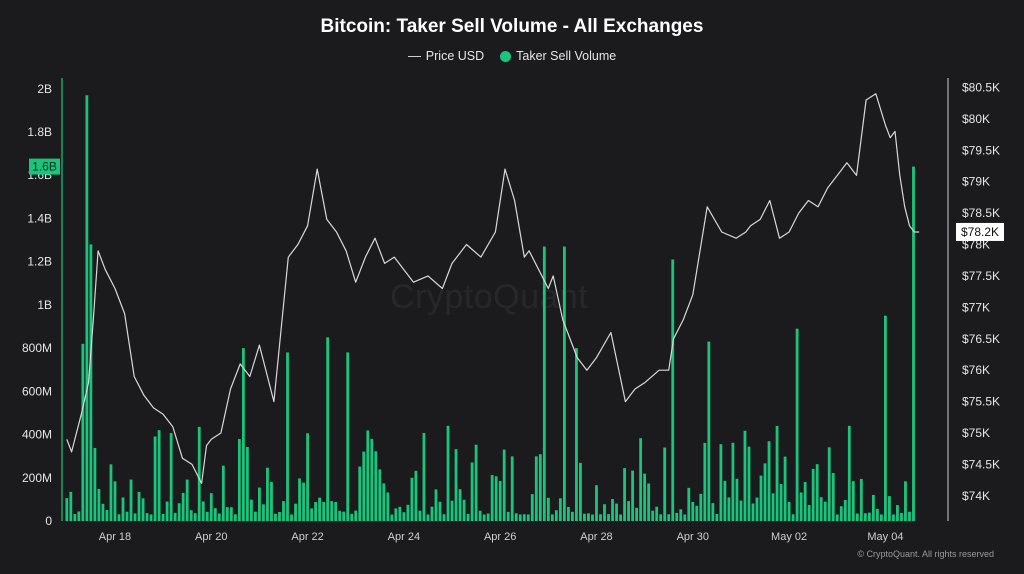  What do you see at coordinates (976, 370) in the screenshot?
I see `right-tick-label: $76K` at bounding box center [976, 370].